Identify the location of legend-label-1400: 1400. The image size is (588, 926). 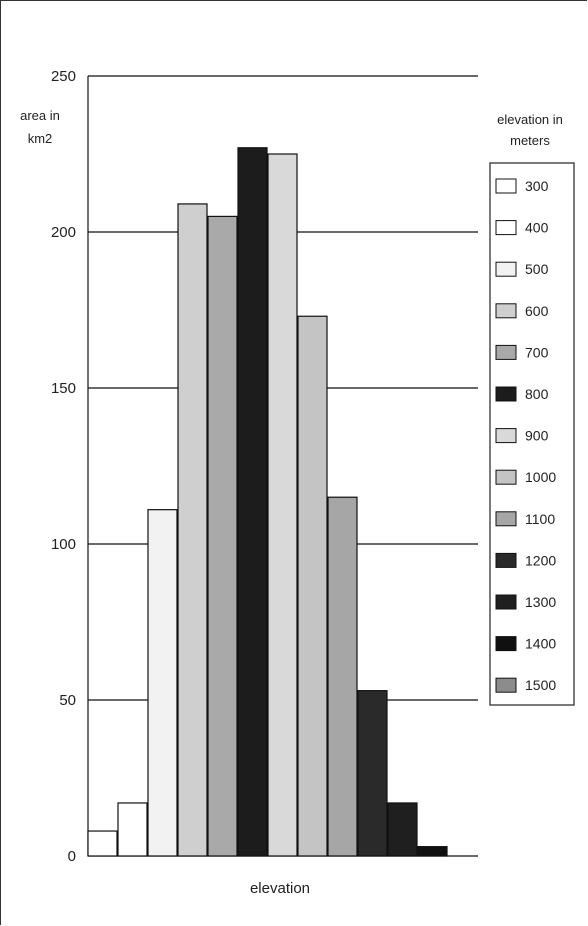
(540, 644).